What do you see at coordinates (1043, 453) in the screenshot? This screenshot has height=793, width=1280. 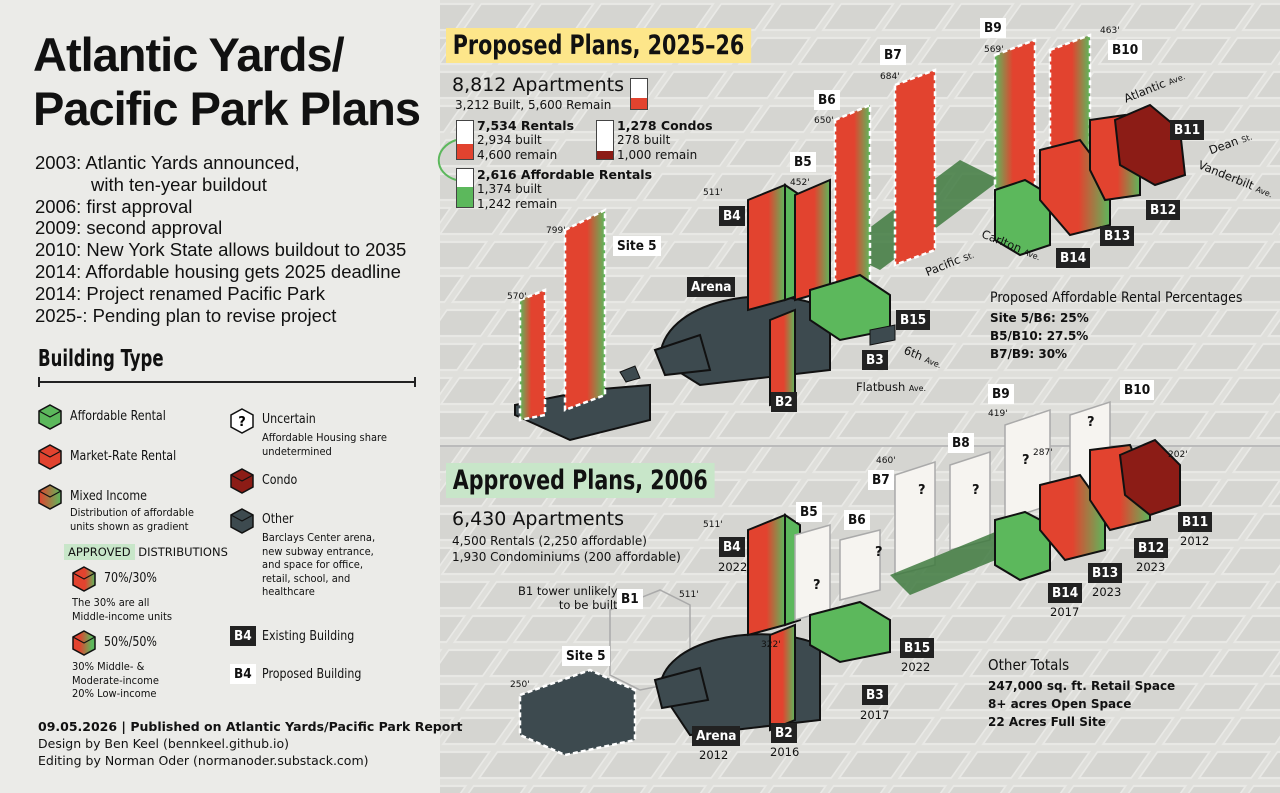 I see `height-b14: 287'` at bounding box center [1043, 453].